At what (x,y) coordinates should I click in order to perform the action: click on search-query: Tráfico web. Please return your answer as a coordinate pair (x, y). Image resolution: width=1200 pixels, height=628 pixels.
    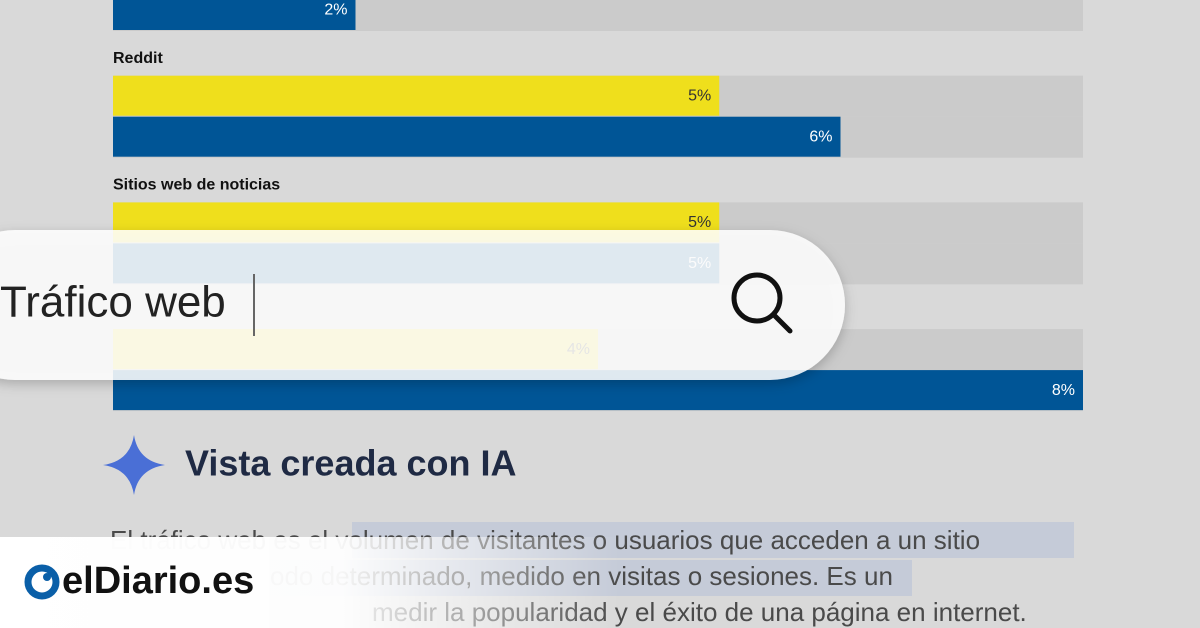
    Looking at the image, I should click on (113, 302).